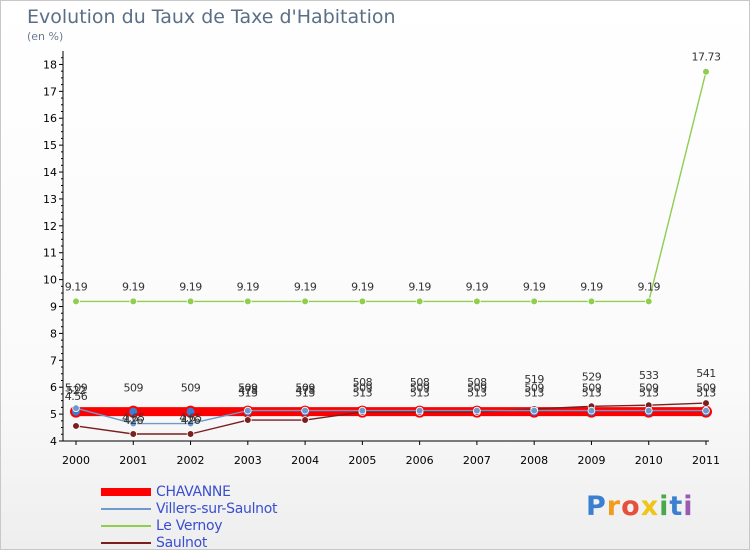 The image size is (750, 550). What do you see at coordinates (217, 508) in the screenshot?
I see `legend-label: Villers-sur-Saulnot` at bounding box center [217, 508].